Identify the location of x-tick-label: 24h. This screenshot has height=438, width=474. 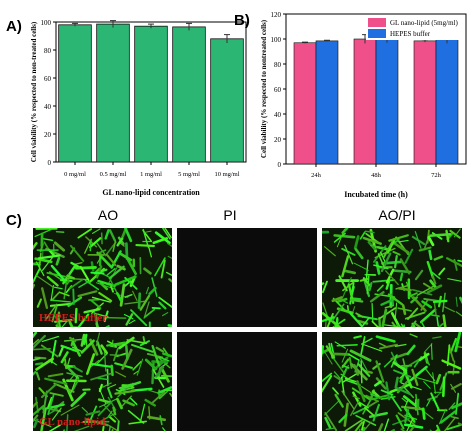
(316, 175).